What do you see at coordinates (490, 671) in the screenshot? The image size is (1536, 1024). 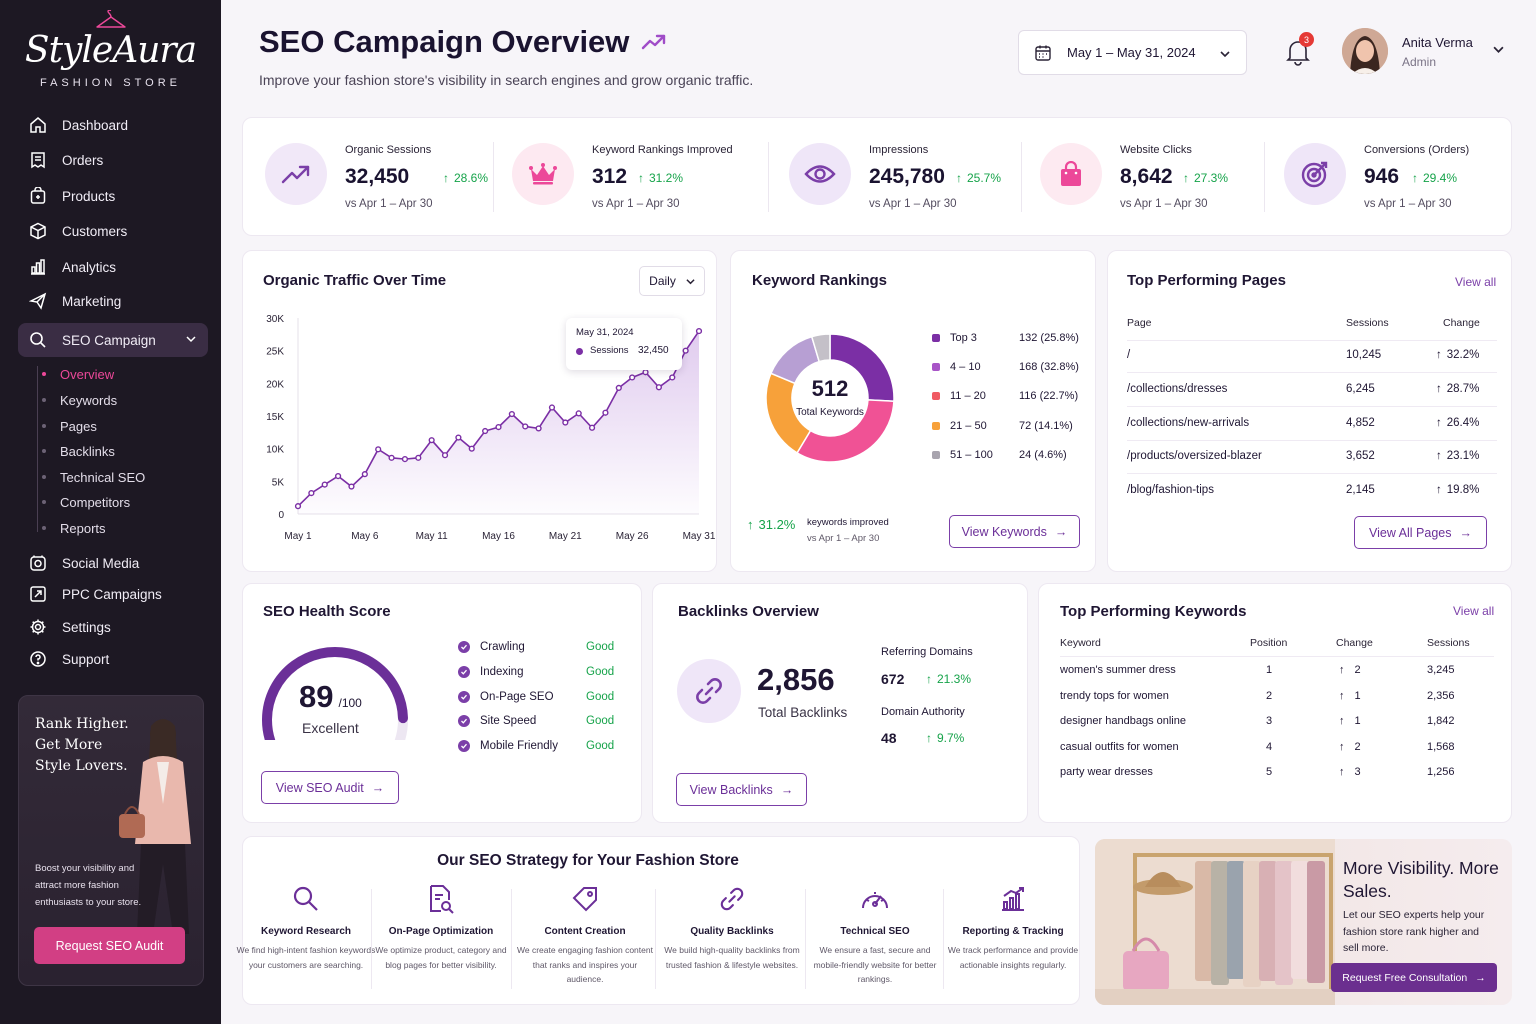 I see `health-check-item: Indexing` at bounding box center [490, 671].